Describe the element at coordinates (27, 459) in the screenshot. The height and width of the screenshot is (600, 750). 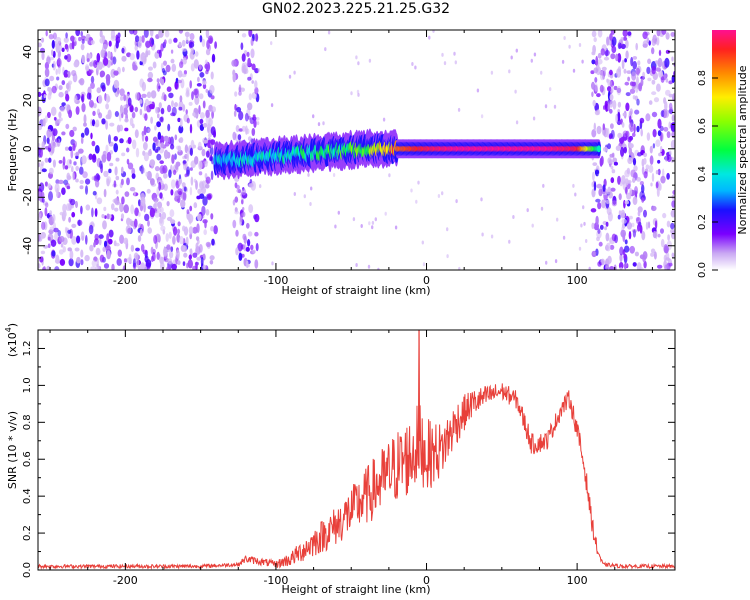
I see `y-tick-label: 0.6` at that location.